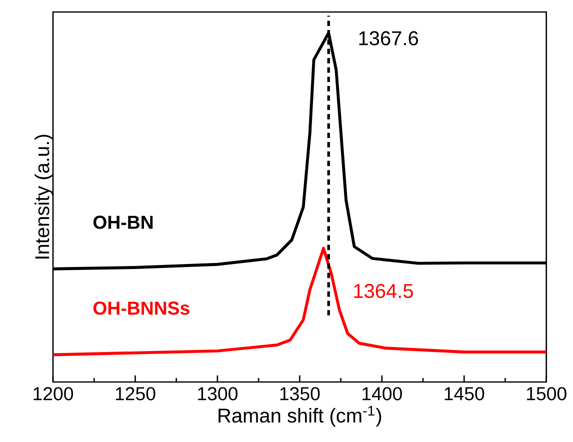 This screenshot has height=442, width=573. Describe the element at coordinates (383, 291) in the screenshot. I see `annotation: 1364.5` at that location.